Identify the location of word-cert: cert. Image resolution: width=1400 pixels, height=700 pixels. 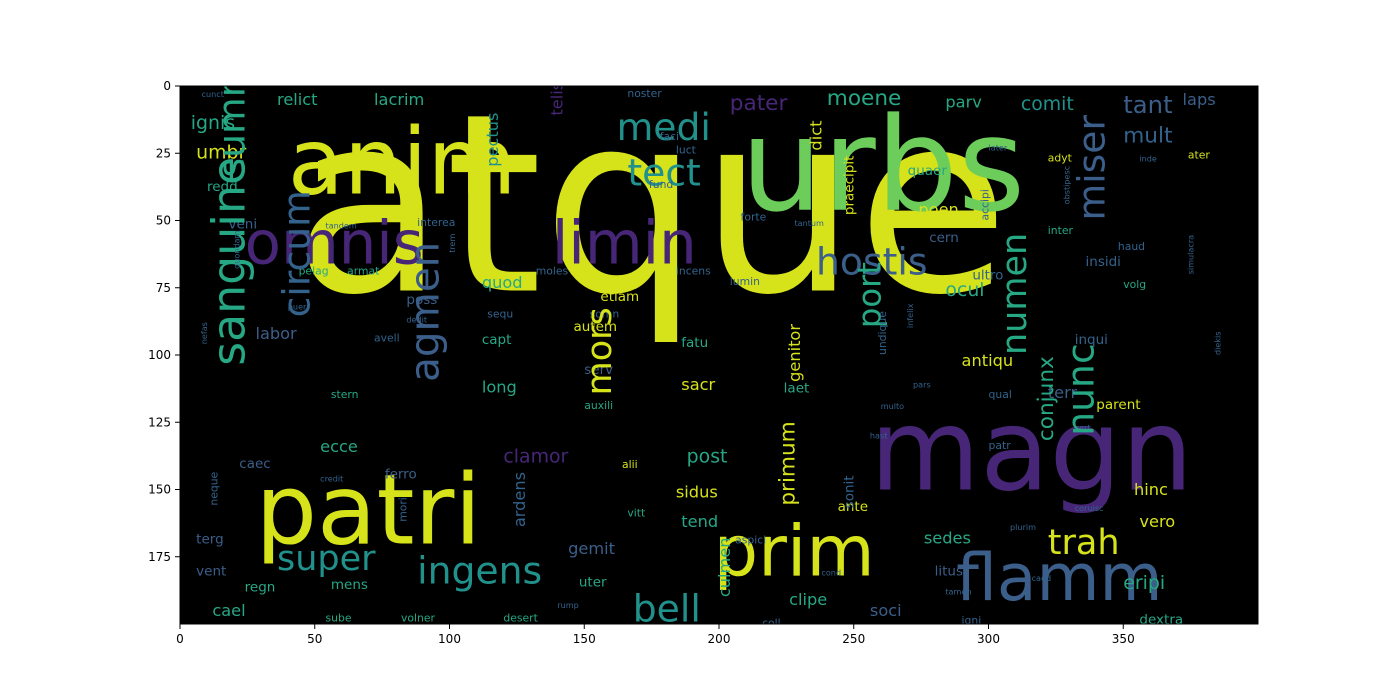
(1083, 427).